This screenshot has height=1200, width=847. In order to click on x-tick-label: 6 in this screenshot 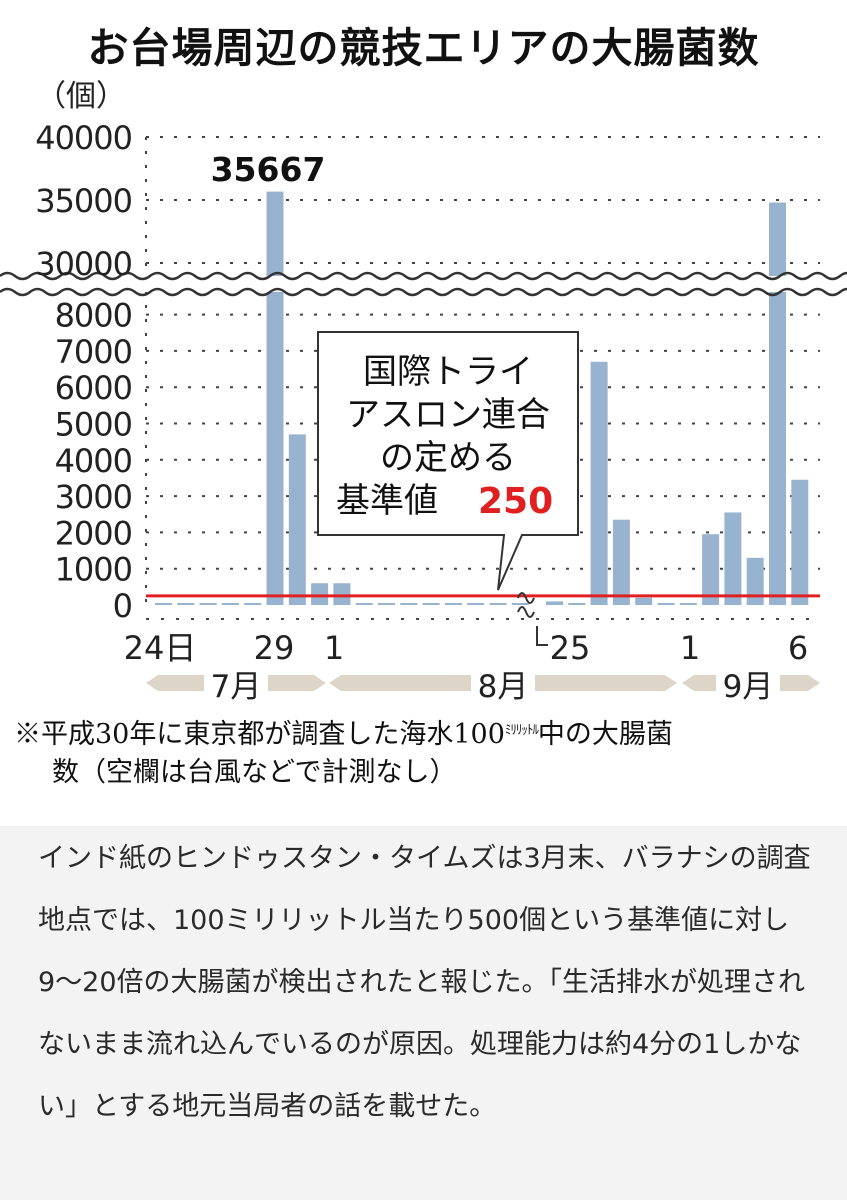, I will do `click(798, 648)`.